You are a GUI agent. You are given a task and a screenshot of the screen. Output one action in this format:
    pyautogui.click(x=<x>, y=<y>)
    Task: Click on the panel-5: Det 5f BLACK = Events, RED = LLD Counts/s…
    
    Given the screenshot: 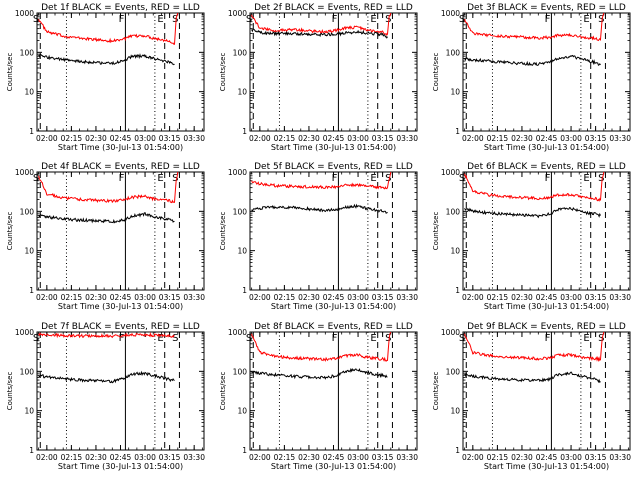 What is the action you would take?
    pyautogui.click(x=318, y=236)
    